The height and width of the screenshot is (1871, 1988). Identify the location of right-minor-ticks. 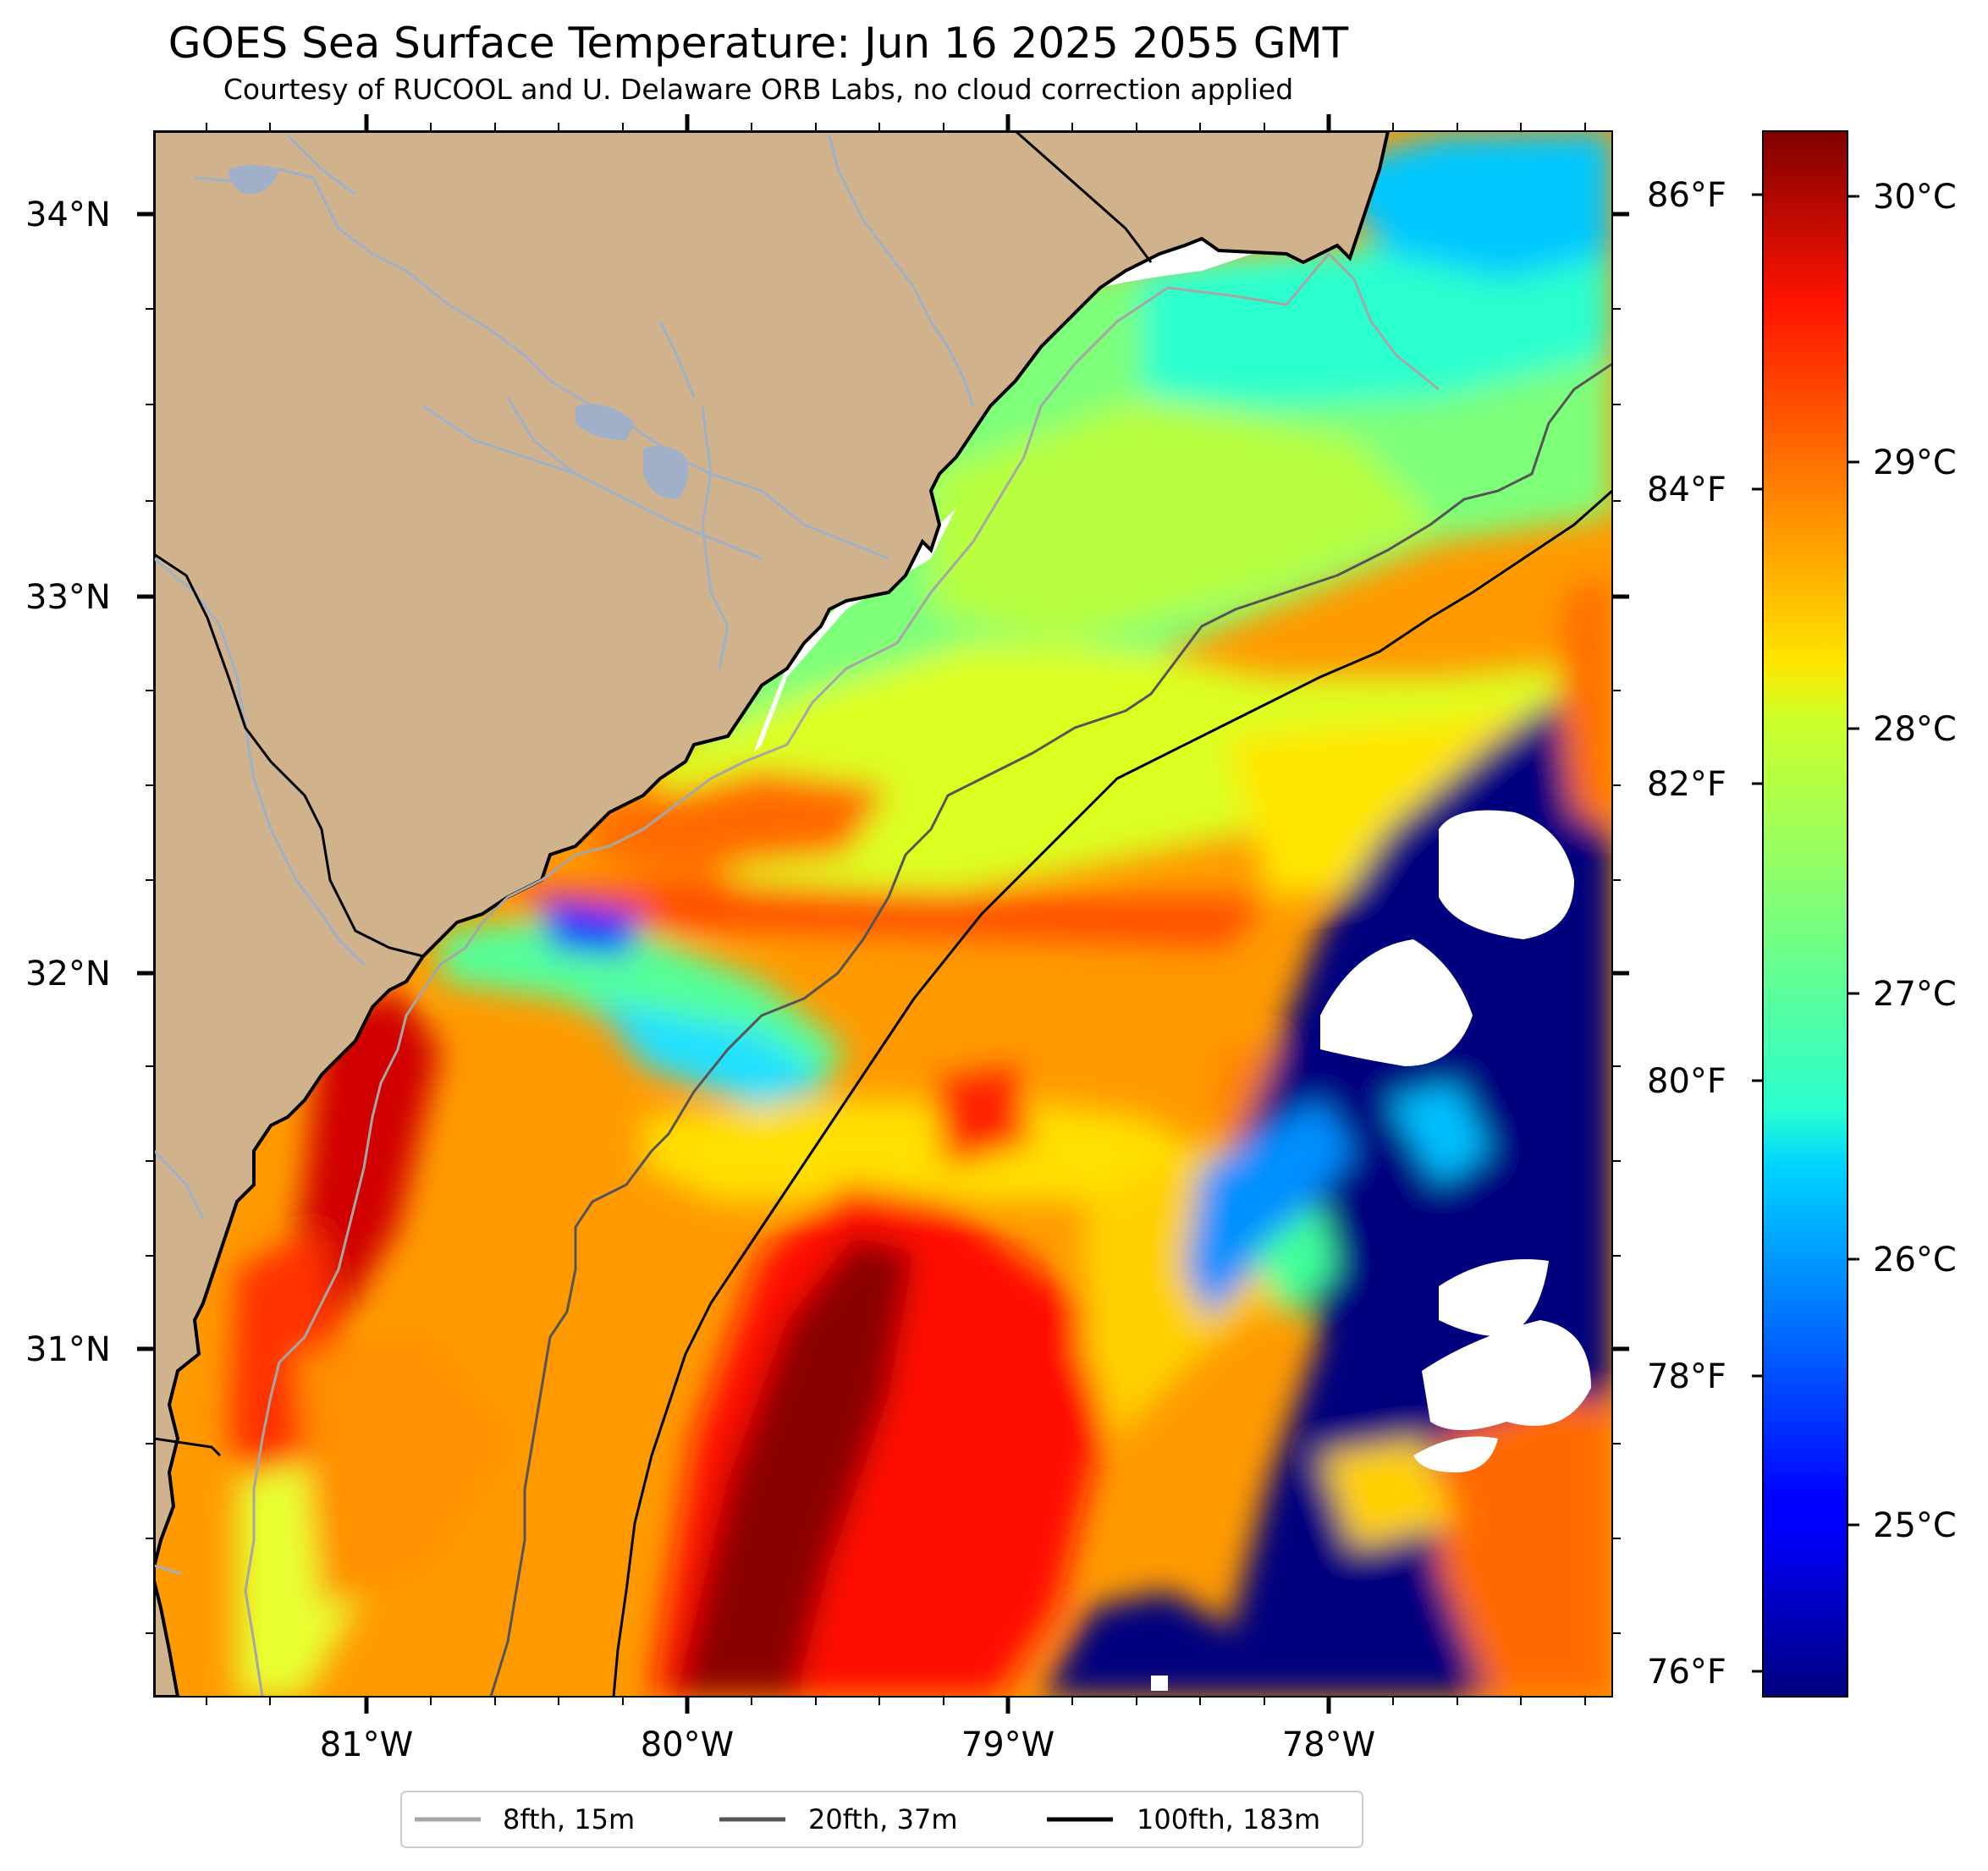
(1616, 971).